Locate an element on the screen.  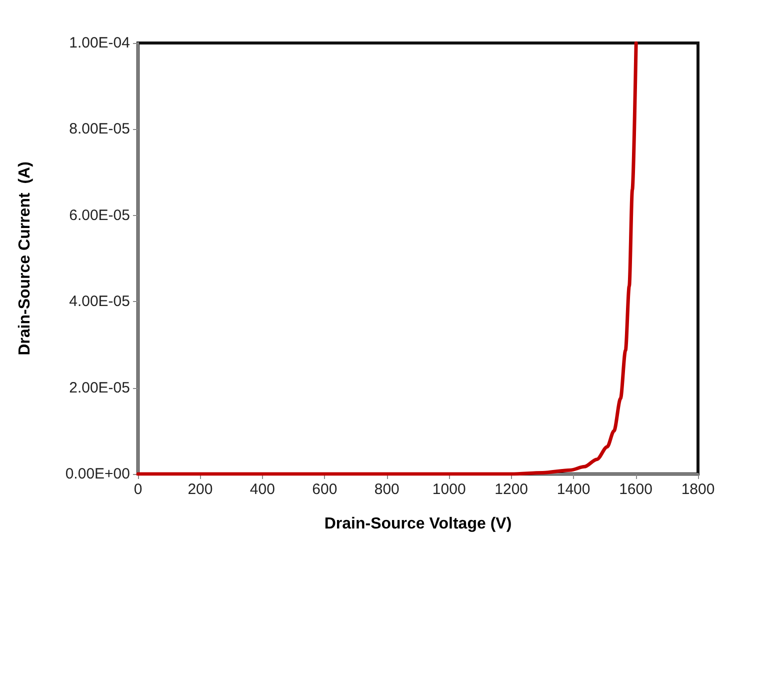
x-tick-label: 600 is located at coordinates (325, 489).